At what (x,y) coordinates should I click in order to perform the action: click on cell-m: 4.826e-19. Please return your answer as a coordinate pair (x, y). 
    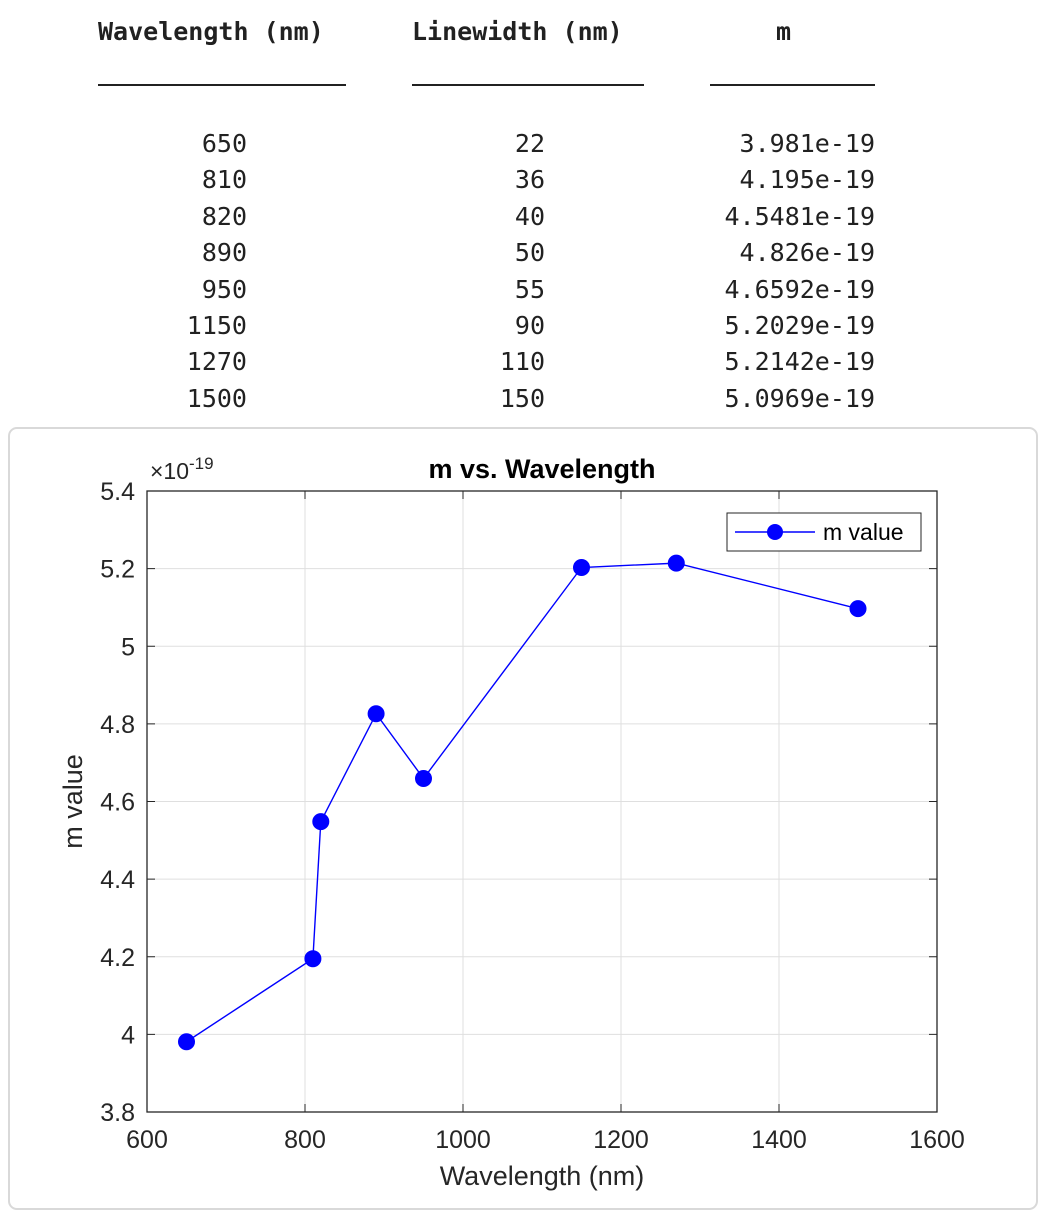
    Looking at the image, I should click on (807, 253).